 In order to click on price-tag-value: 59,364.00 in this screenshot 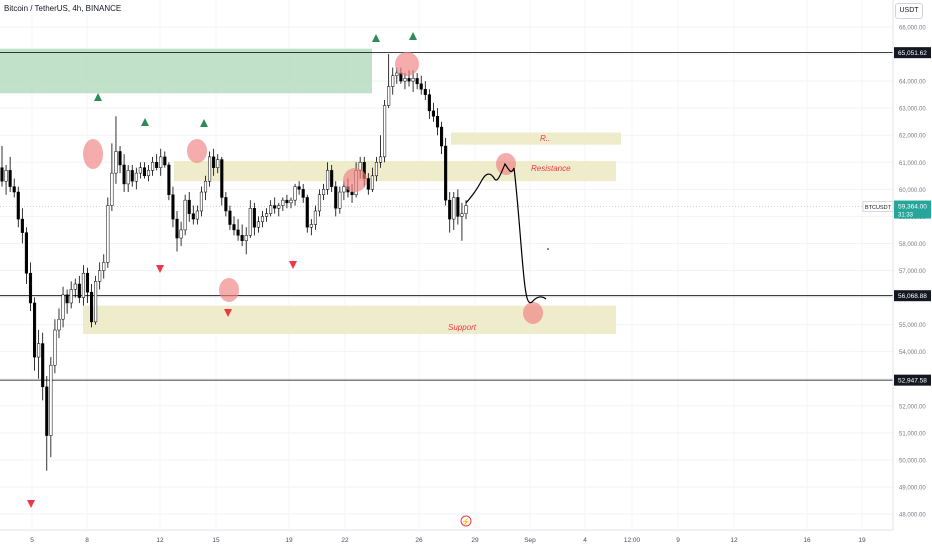, I will do `click(912, 207)`.